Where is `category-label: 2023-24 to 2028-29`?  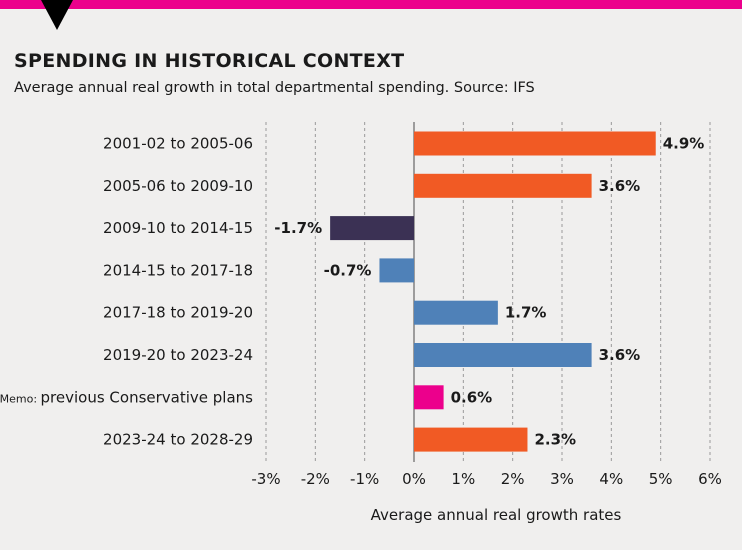
category-label: 2023-24 to 2028-29 is located at coordinates (178, 440).